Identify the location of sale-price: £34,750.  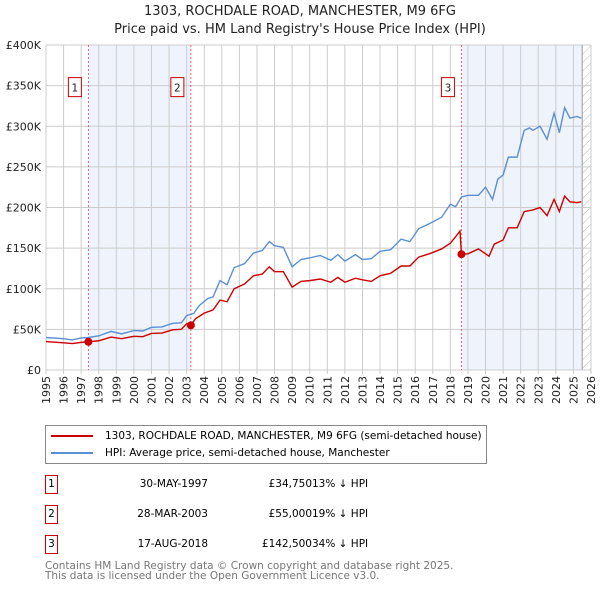
(290, 484).